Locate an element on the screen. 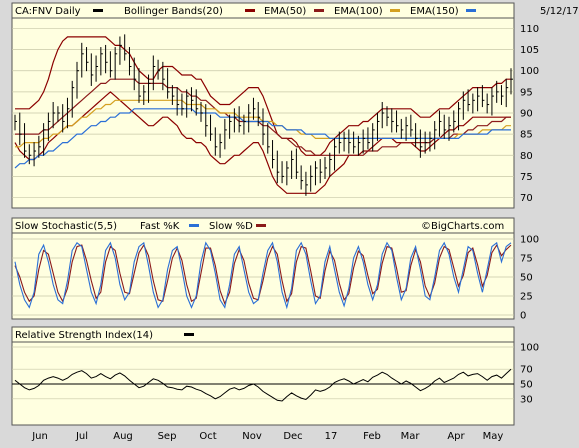  rsi-lines is located at coordinates (263, 385).